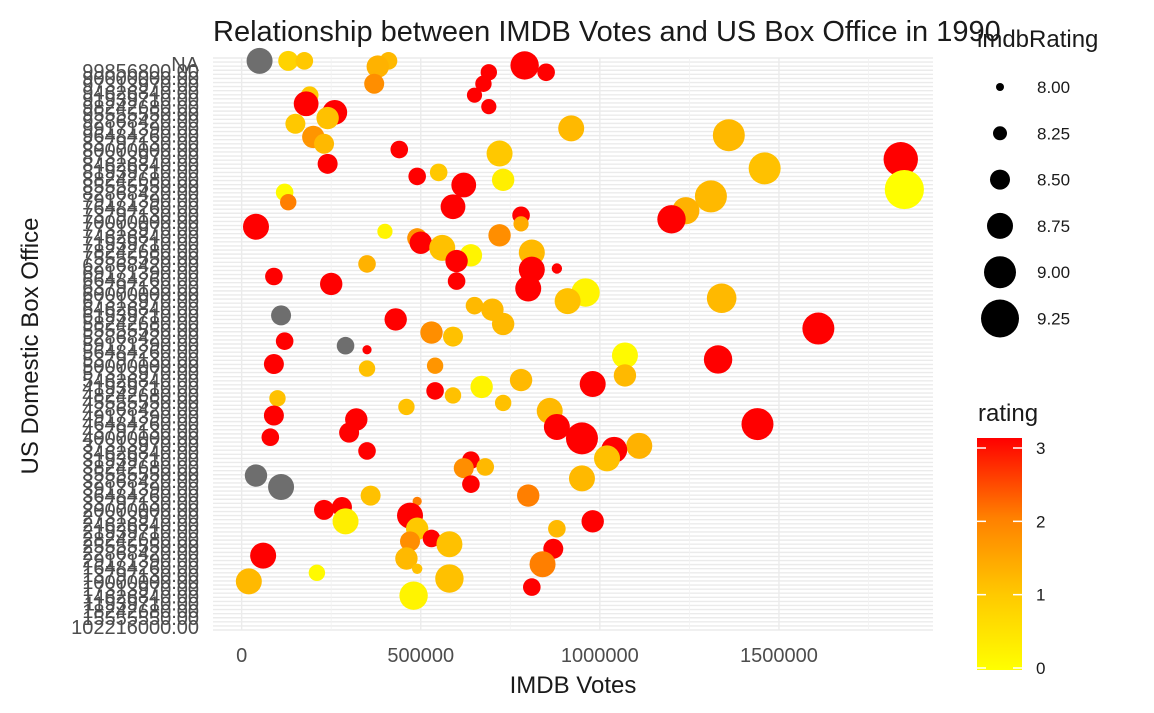  What do you see at coordinates (140, 432) in the screenshot?
I see `y-tick-label: 43797130.00` at bounding box center [140, 432].